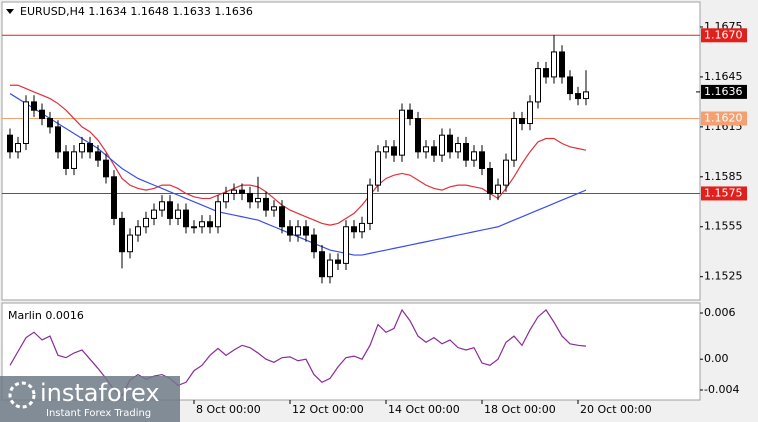 Image resolution: width=758 pixels, height=422 pixels. Describe the element at coordinates (723, 76) in the screenshot. I see `y-tick-label: 1.1645` at that location.